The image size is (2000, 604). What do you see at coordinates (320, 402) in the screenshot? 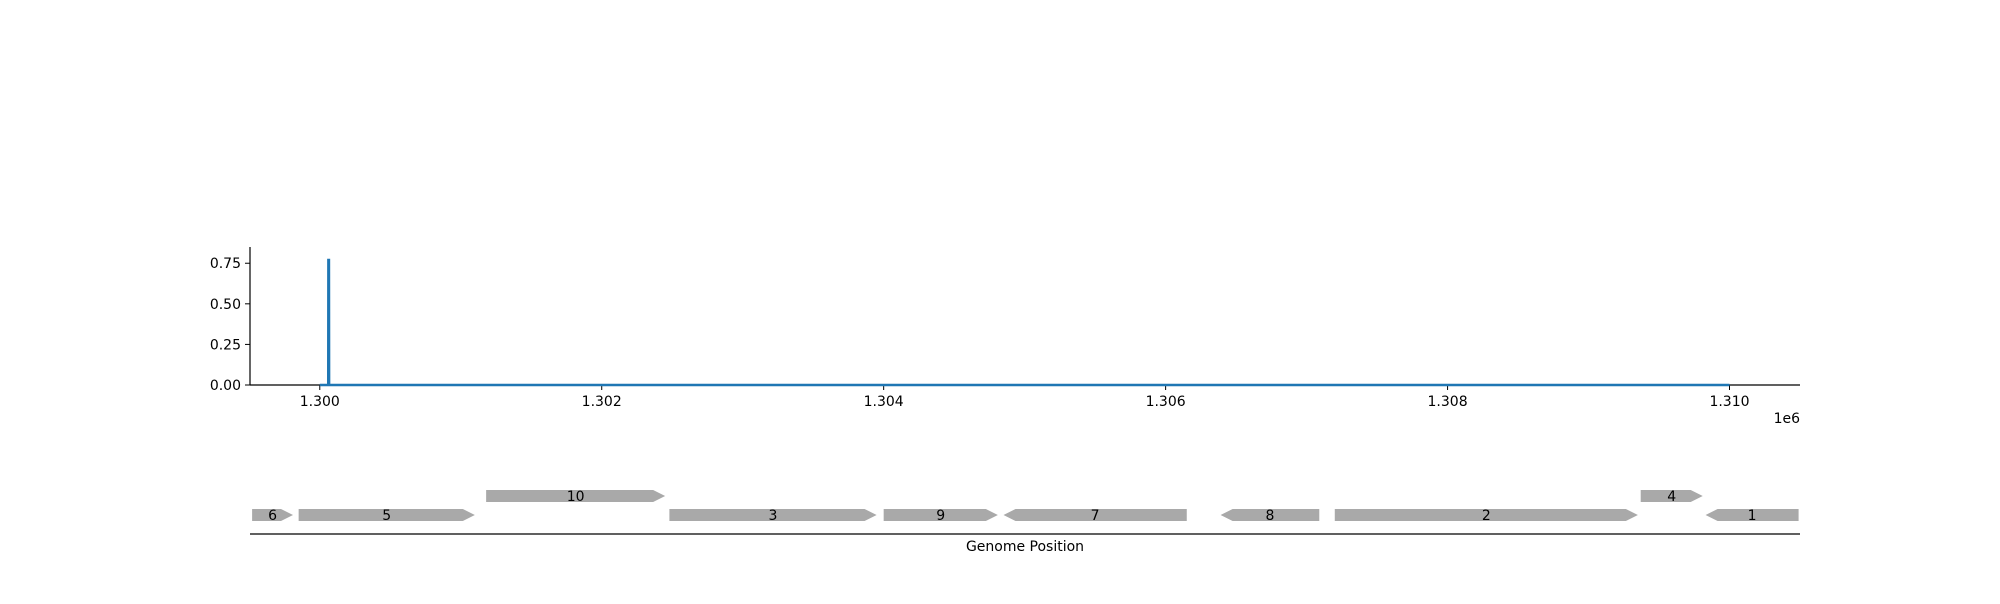
I see `x-tick-label: 1.300` at bounding box center [320, 402].